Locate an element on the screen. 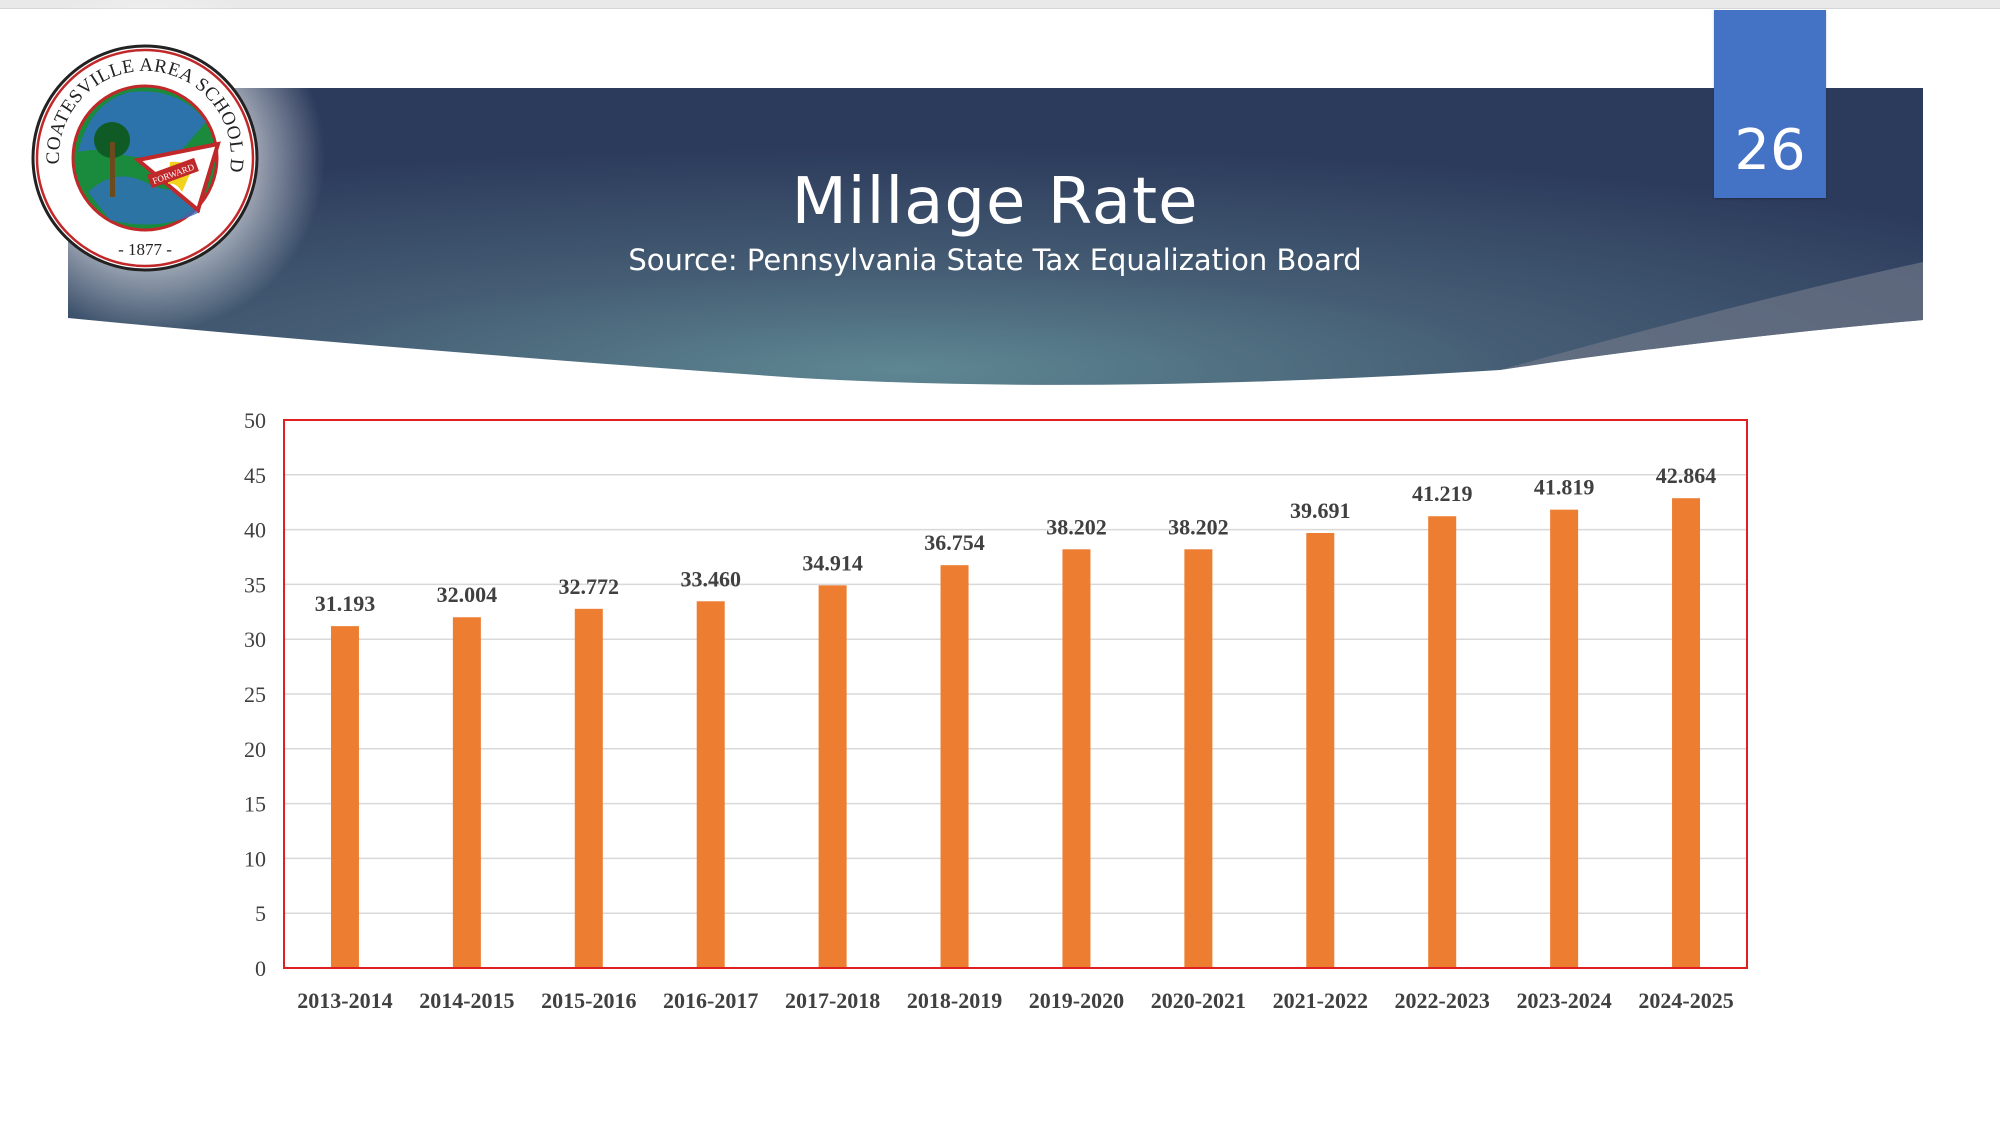 This screenshot has width=2000, height=1127. y-tick-label-1: 5 is located at coordinates (260, 913).